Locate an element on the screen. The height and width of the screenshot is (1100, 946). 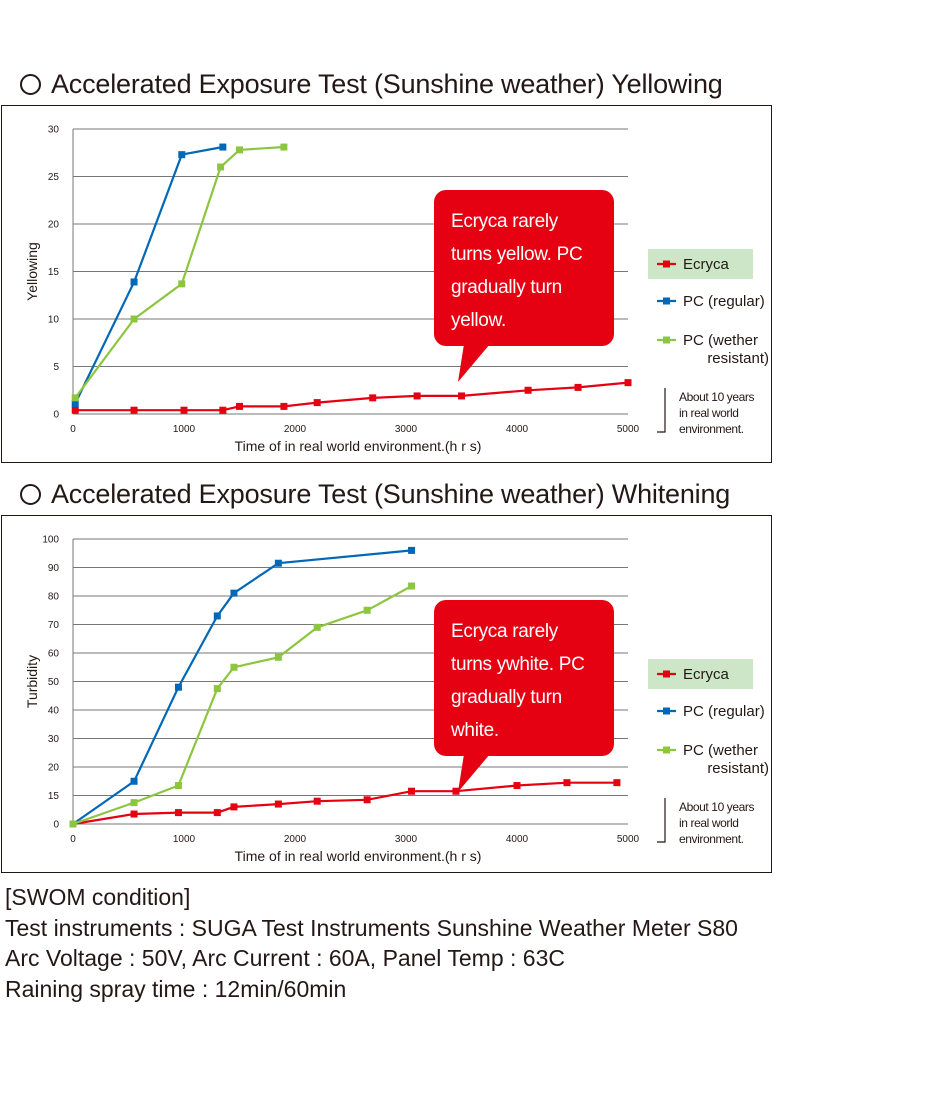
y-tick-label: 50 is located at coordinates (54, 682).